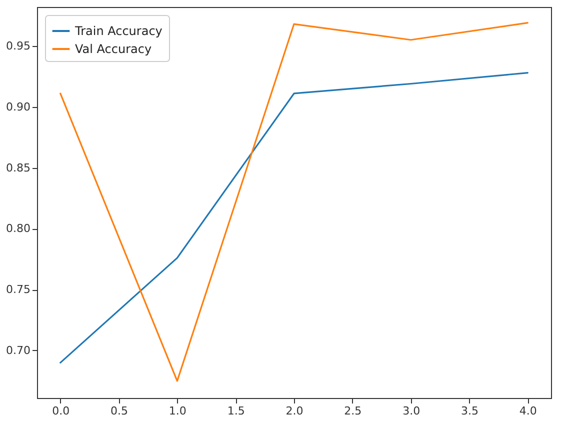 The width and height of the screenshot is (570, 425). Describe the element at coordinates (469, 411) in the screenshot. I see `x-tick-label: 3.5` at that location.